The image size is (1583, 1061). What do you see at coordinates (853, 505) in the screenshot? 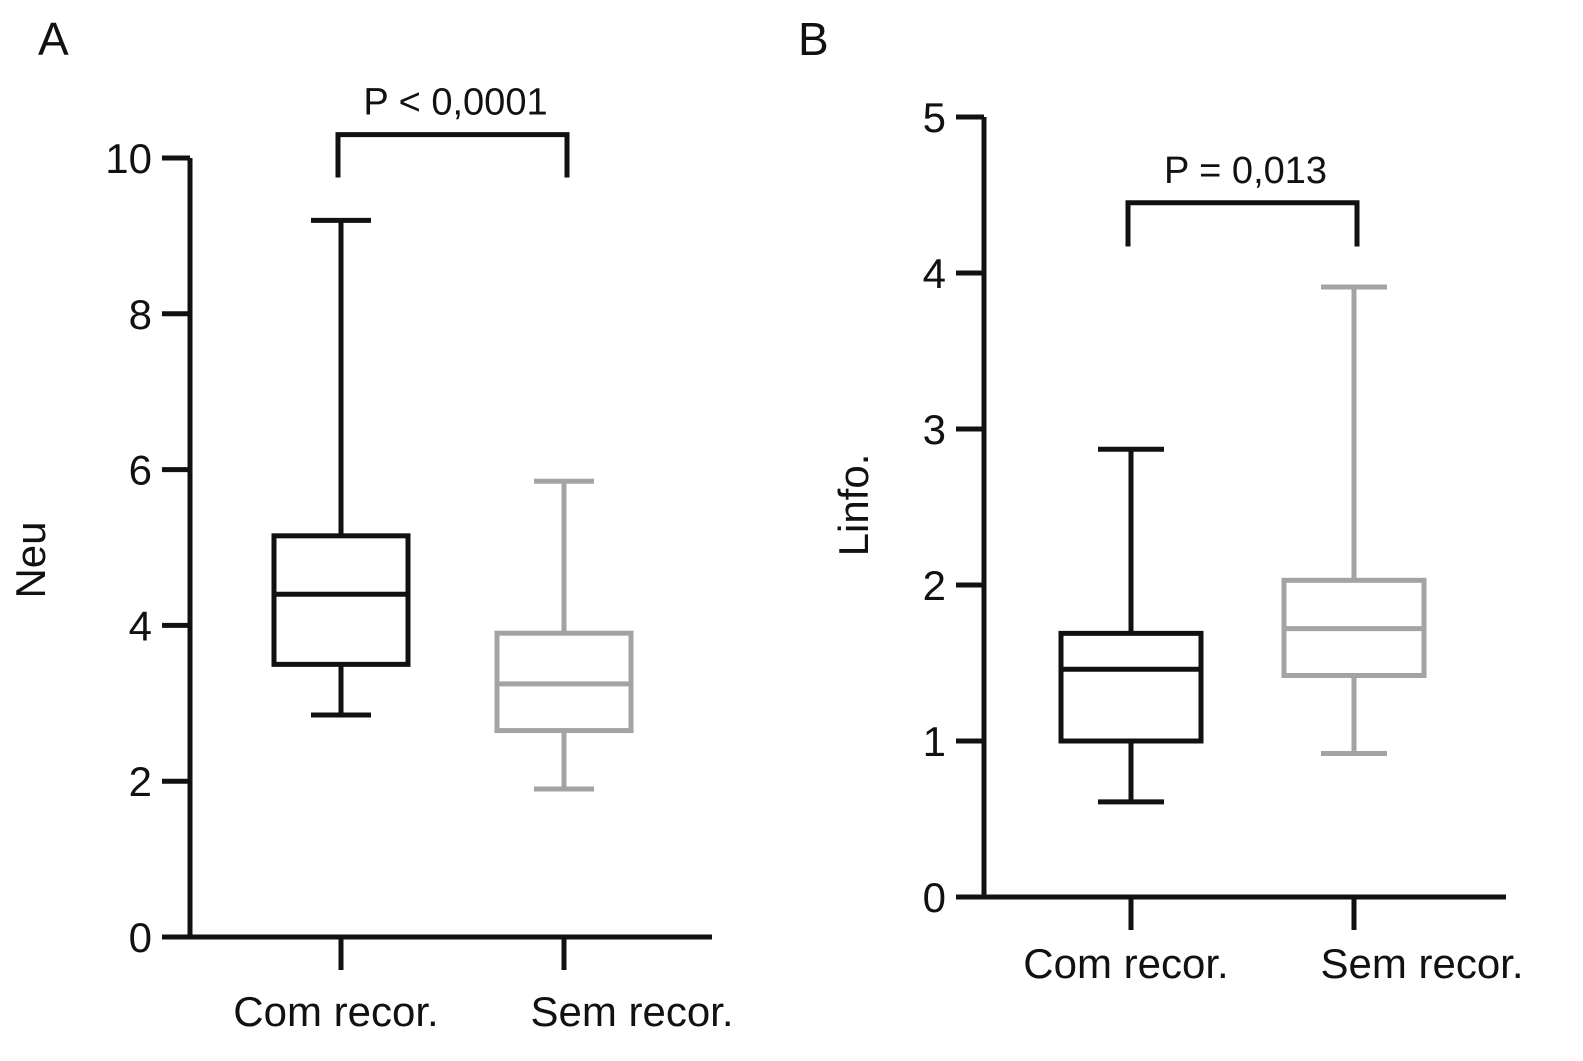
I see `y-axis-label-b: Linfo.` at bounding box center [853, 505].